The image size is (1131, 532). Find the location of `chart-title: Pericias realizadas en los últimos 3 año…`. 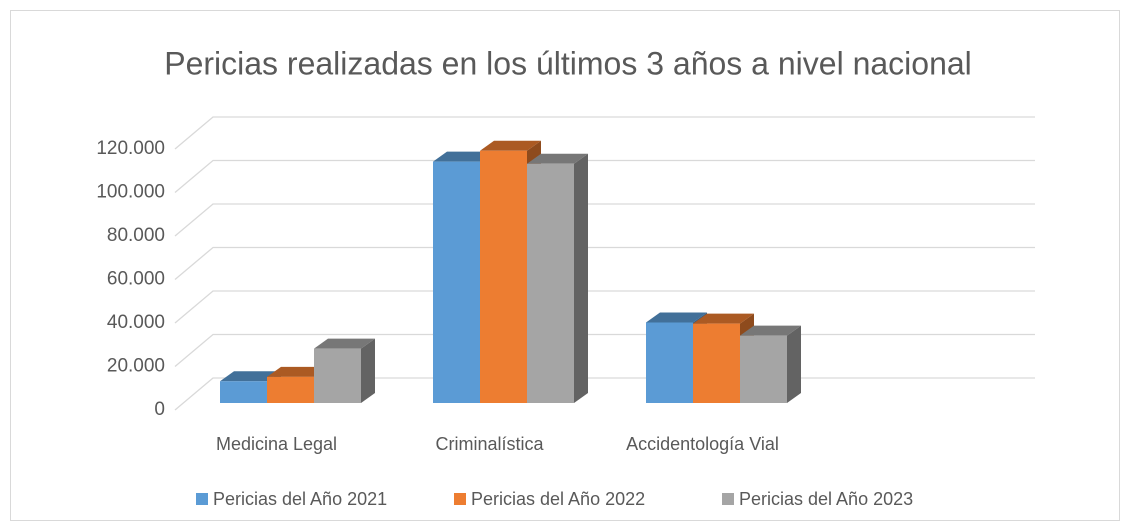

chart-title: Pericias realizadas en los últimos 3 año… is located at coordinates (568, 63).